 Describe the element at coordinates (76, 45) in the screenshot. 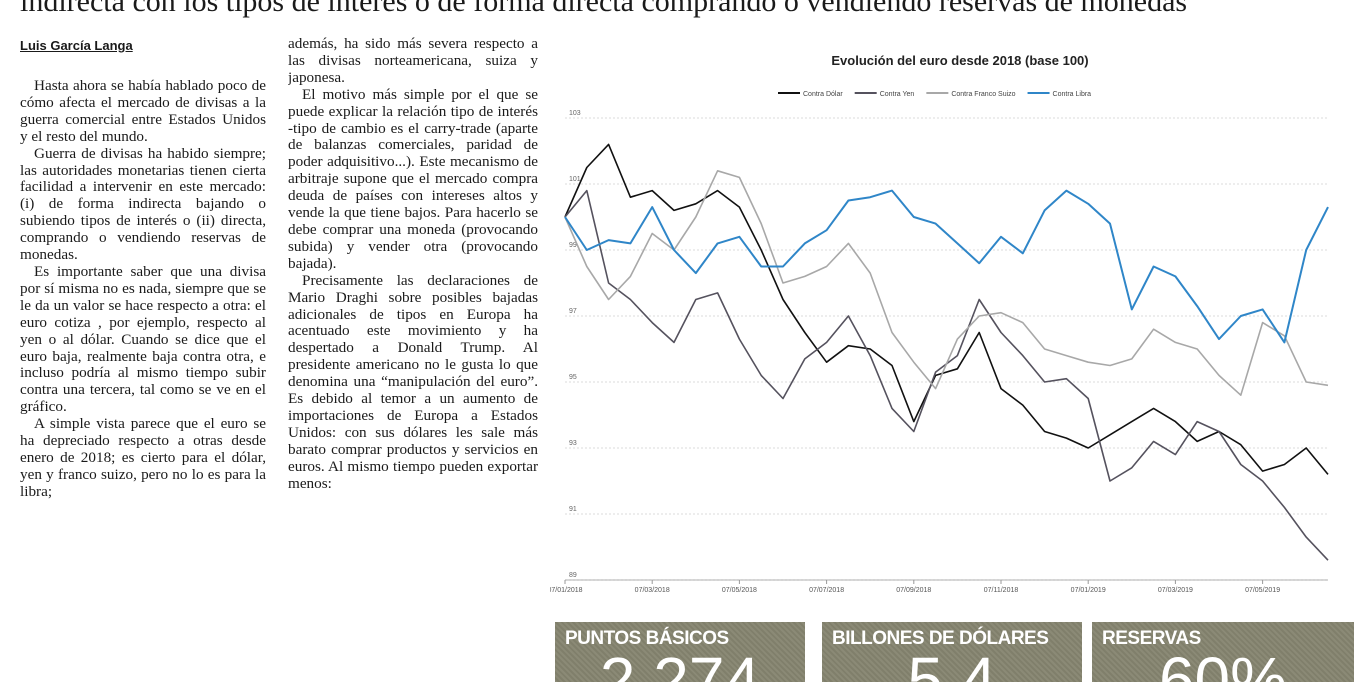

I see `byline: Luis García Langa` at that location.